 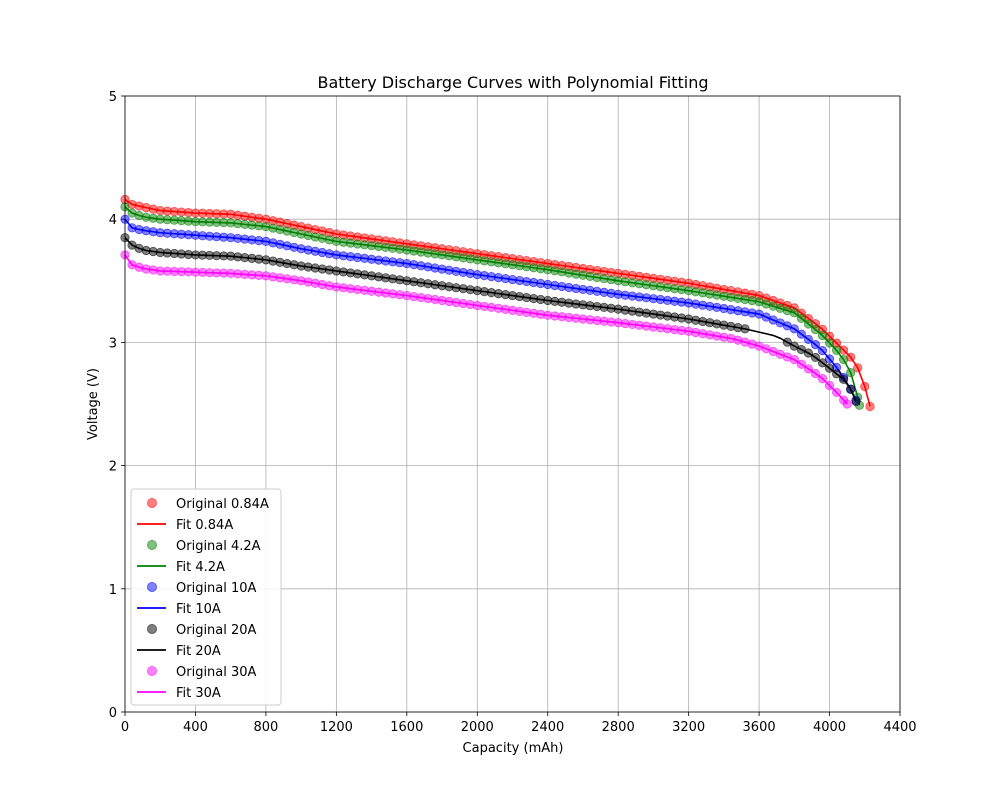 I want to click on x-tick-label: 2800, so click(x=618, y=727).